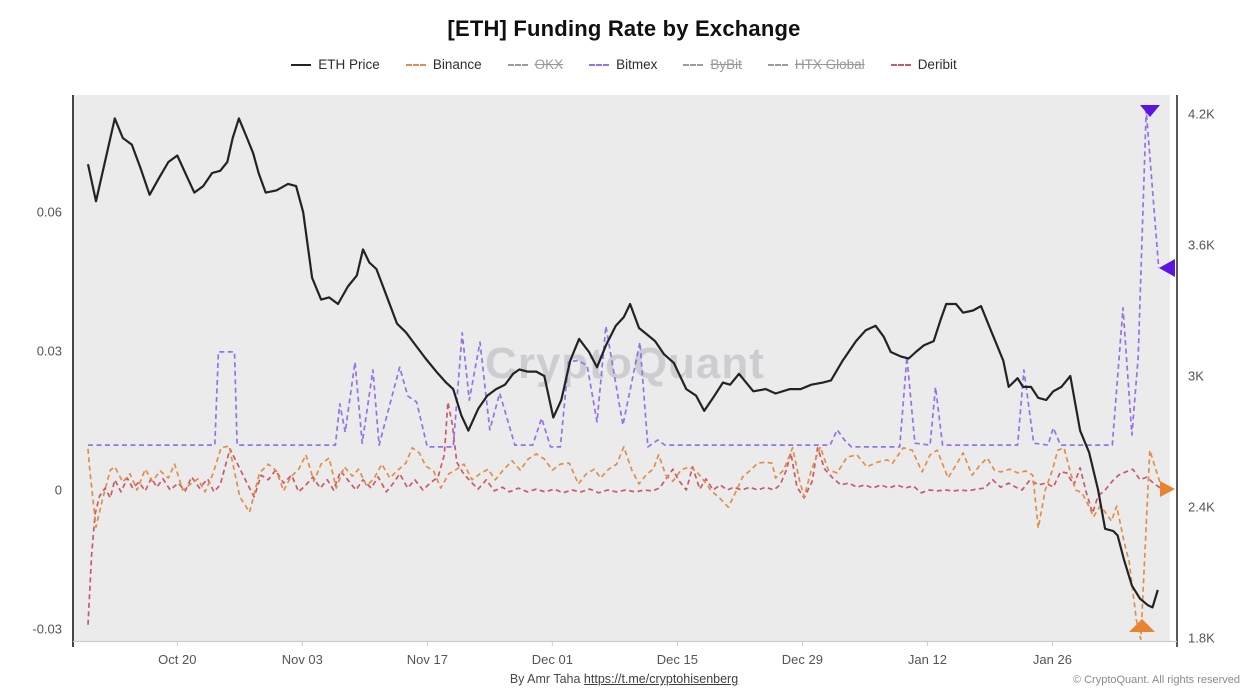 The width and height of the screenshot is (1248, 700). I want to click on legend-item-bitmex: Bitmex, so click(623, 64).